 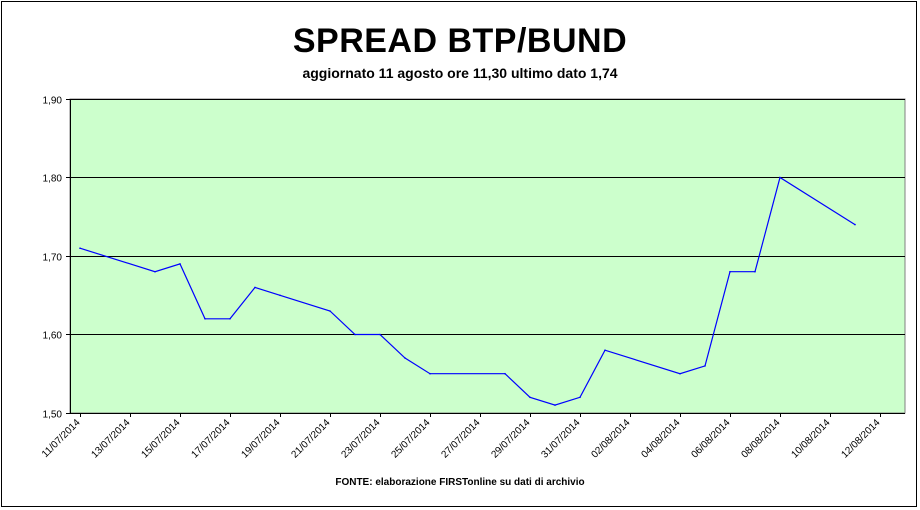 What do you see at coordinates (53, 258) in the screenshot?
I see `y-tick-label: 1,70` at bounding box center [53, 258].